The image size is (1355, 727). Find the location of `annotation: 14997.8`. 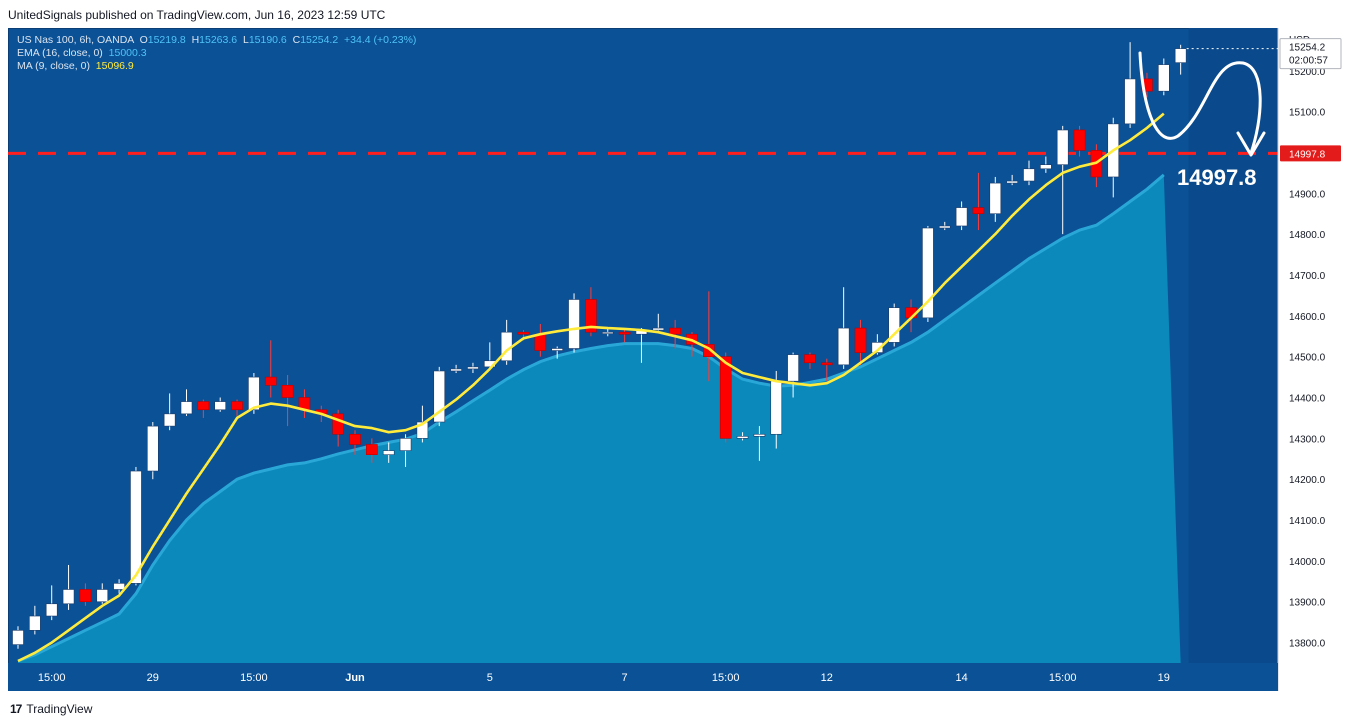

annotation: 14997.8 is located at coordinates (1202, 120).